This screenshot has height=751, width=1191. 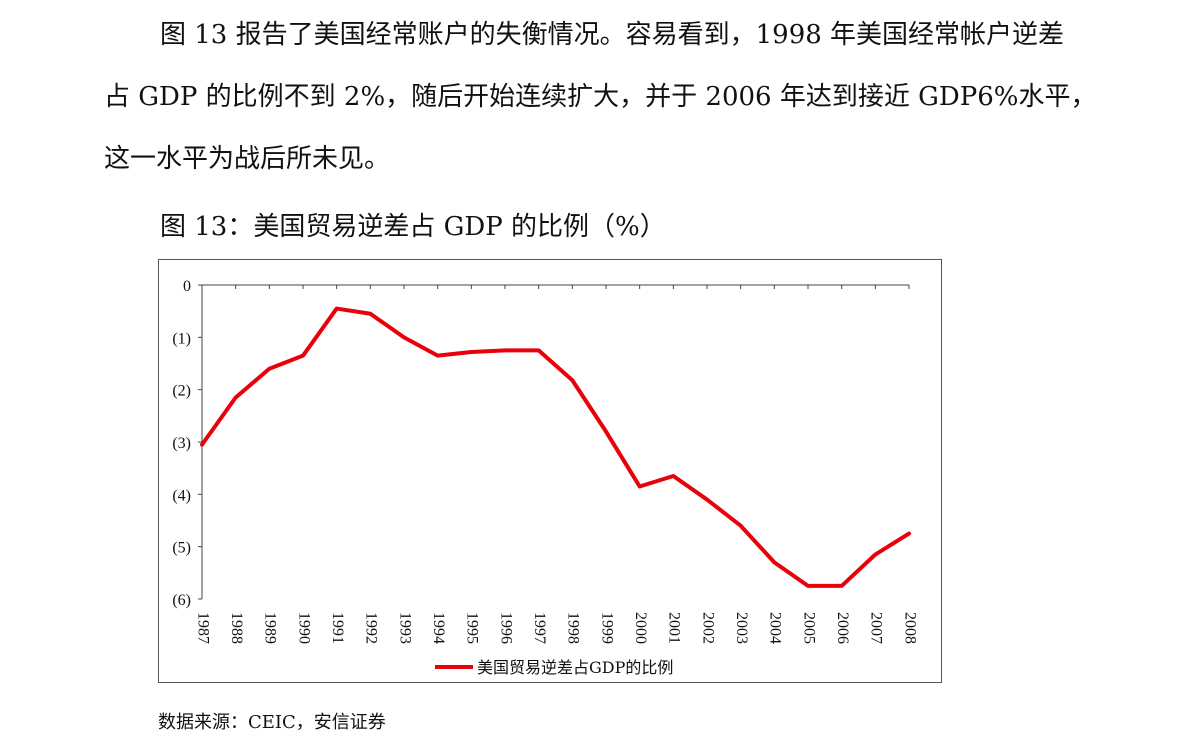 What do you see at coordinates (181, 548) in the screenshot?
I see `y-tick-label: (5)` at bounding box center [181, 548].